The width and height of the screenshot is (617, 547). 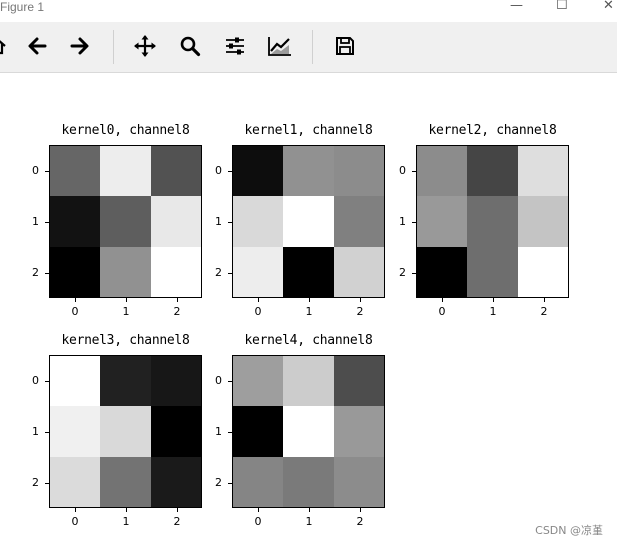 I want to click on save-button, so click(x=345, y=46).